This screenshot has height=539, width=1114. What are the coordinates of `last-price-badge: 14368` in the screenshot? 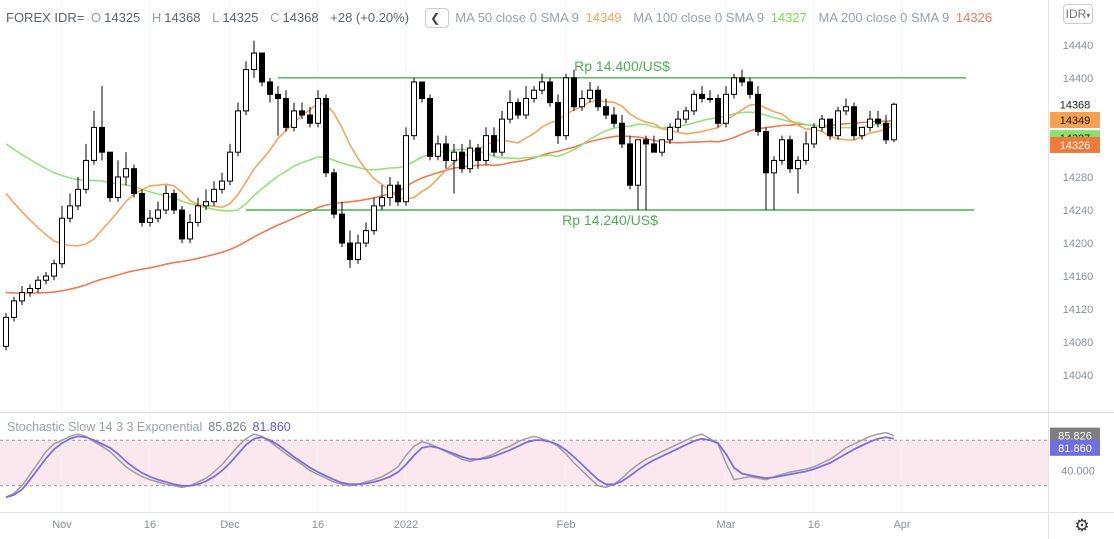 It's located at (1075, 104).